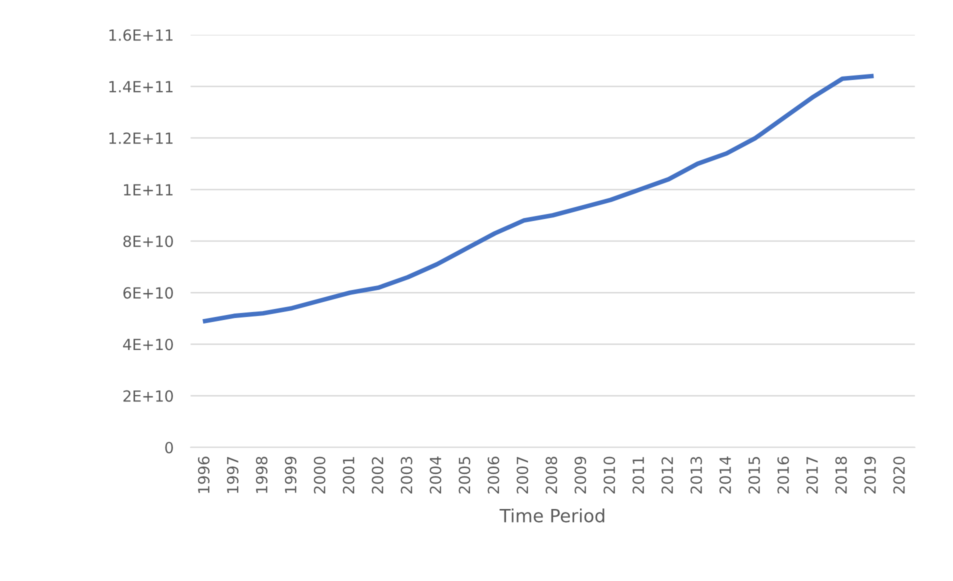  I want to click on x-tick-label: 2014, so click(725, 475).